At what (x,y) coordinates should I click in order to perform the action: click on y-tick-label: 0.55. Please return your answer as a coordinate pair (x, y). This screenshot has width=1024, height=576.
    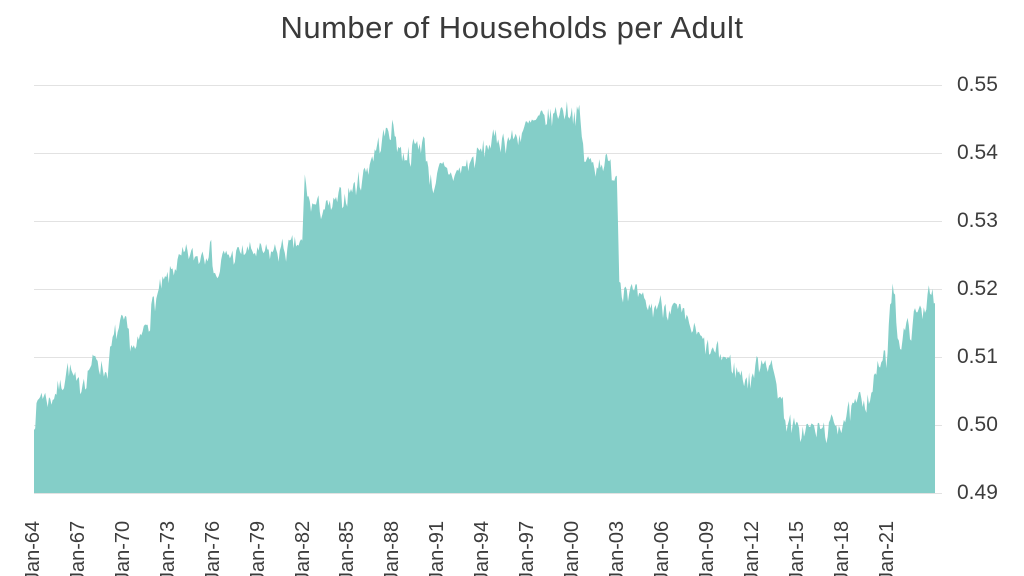
    Looking at the image, I should click on (977, 84).